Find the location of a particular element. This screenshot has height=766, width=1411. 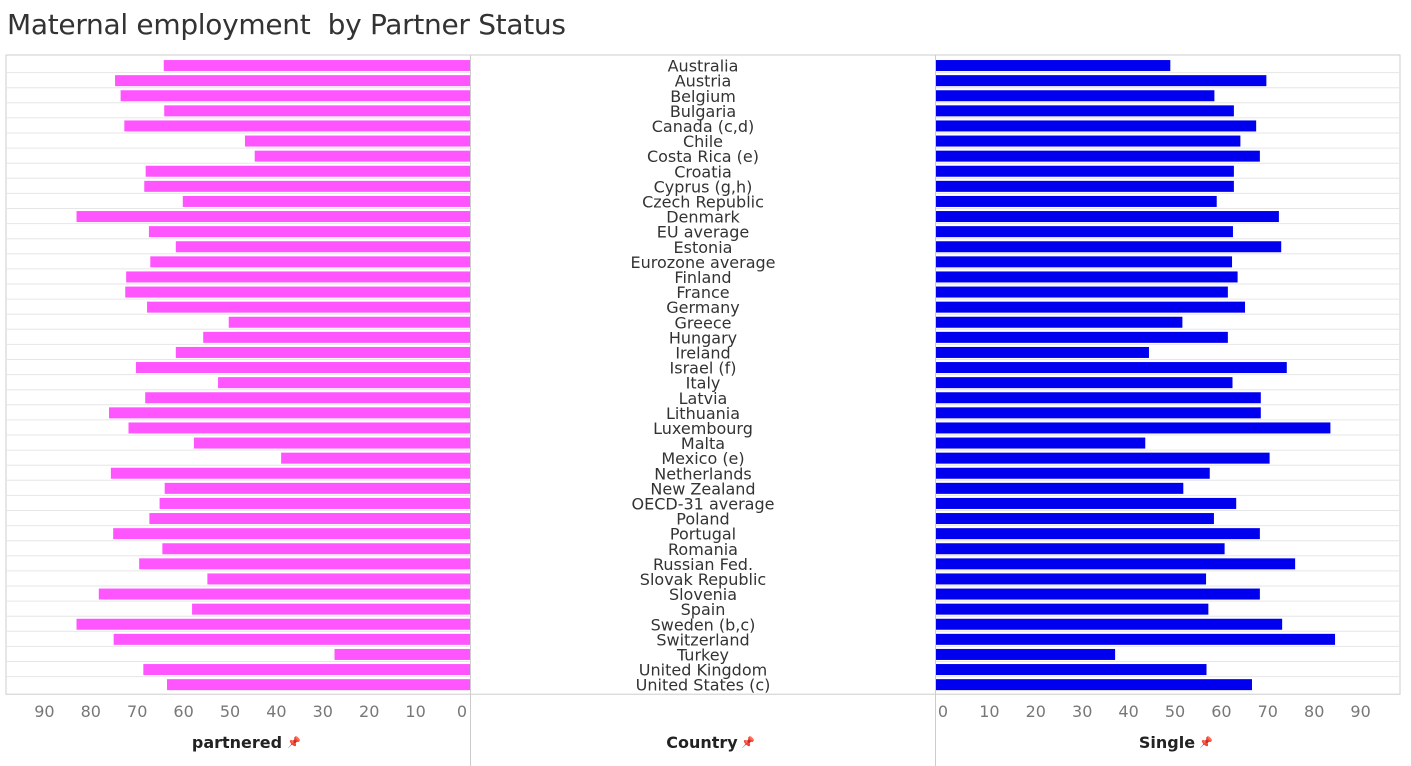

chart-title: Maternal employment by Partner Status is located at coordinates (286, 24).